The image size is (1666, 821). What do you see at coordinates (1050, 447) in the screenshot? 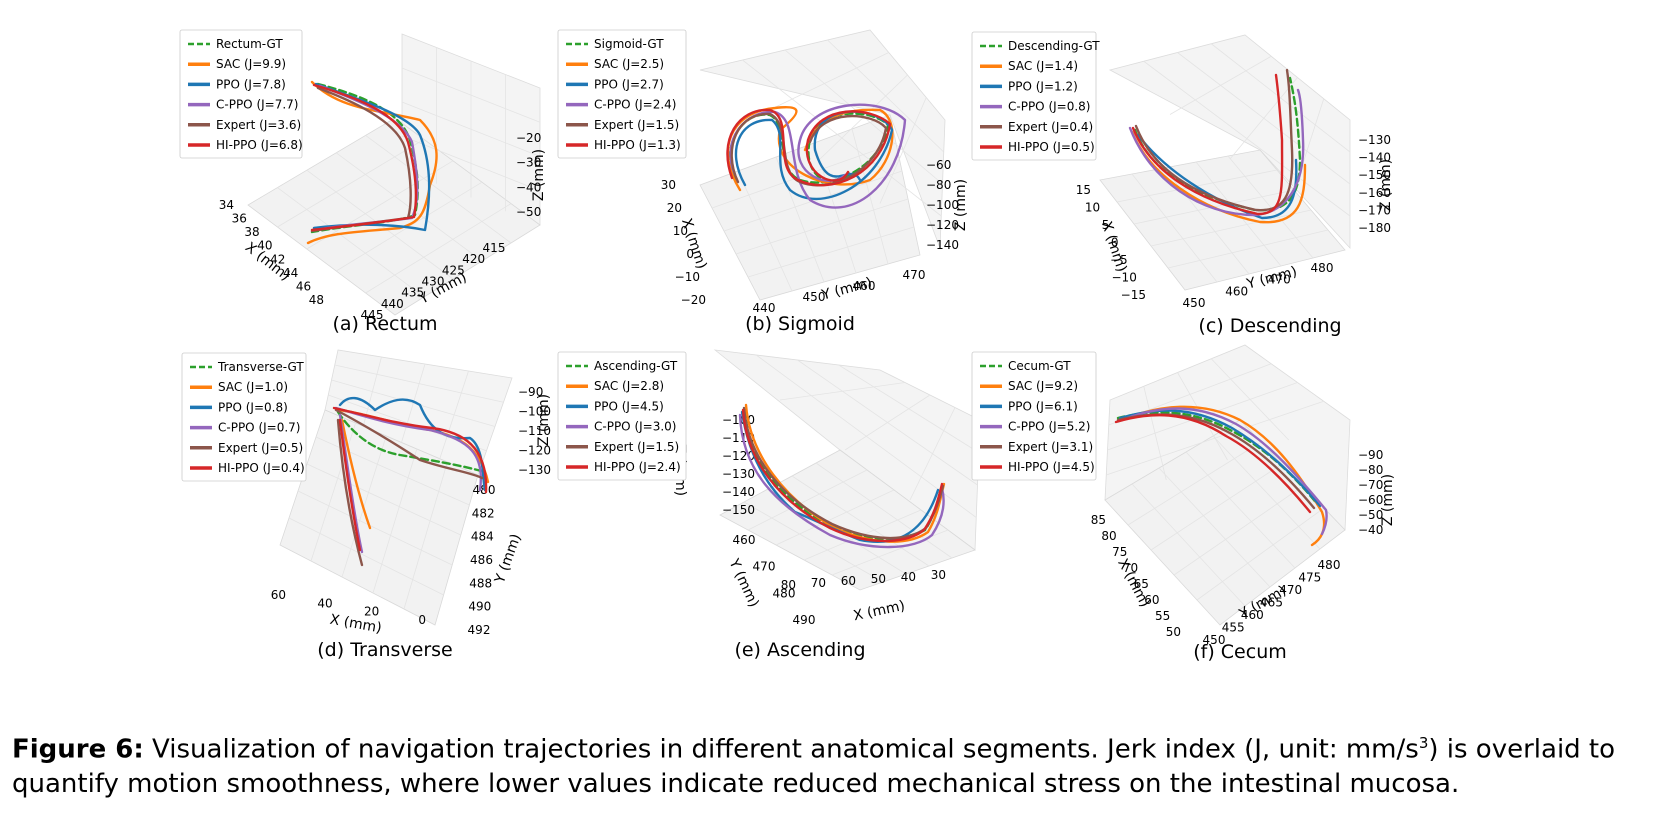
I see `legend-entry: Expert (J=3.1)` at bounding box center [1050, 447].